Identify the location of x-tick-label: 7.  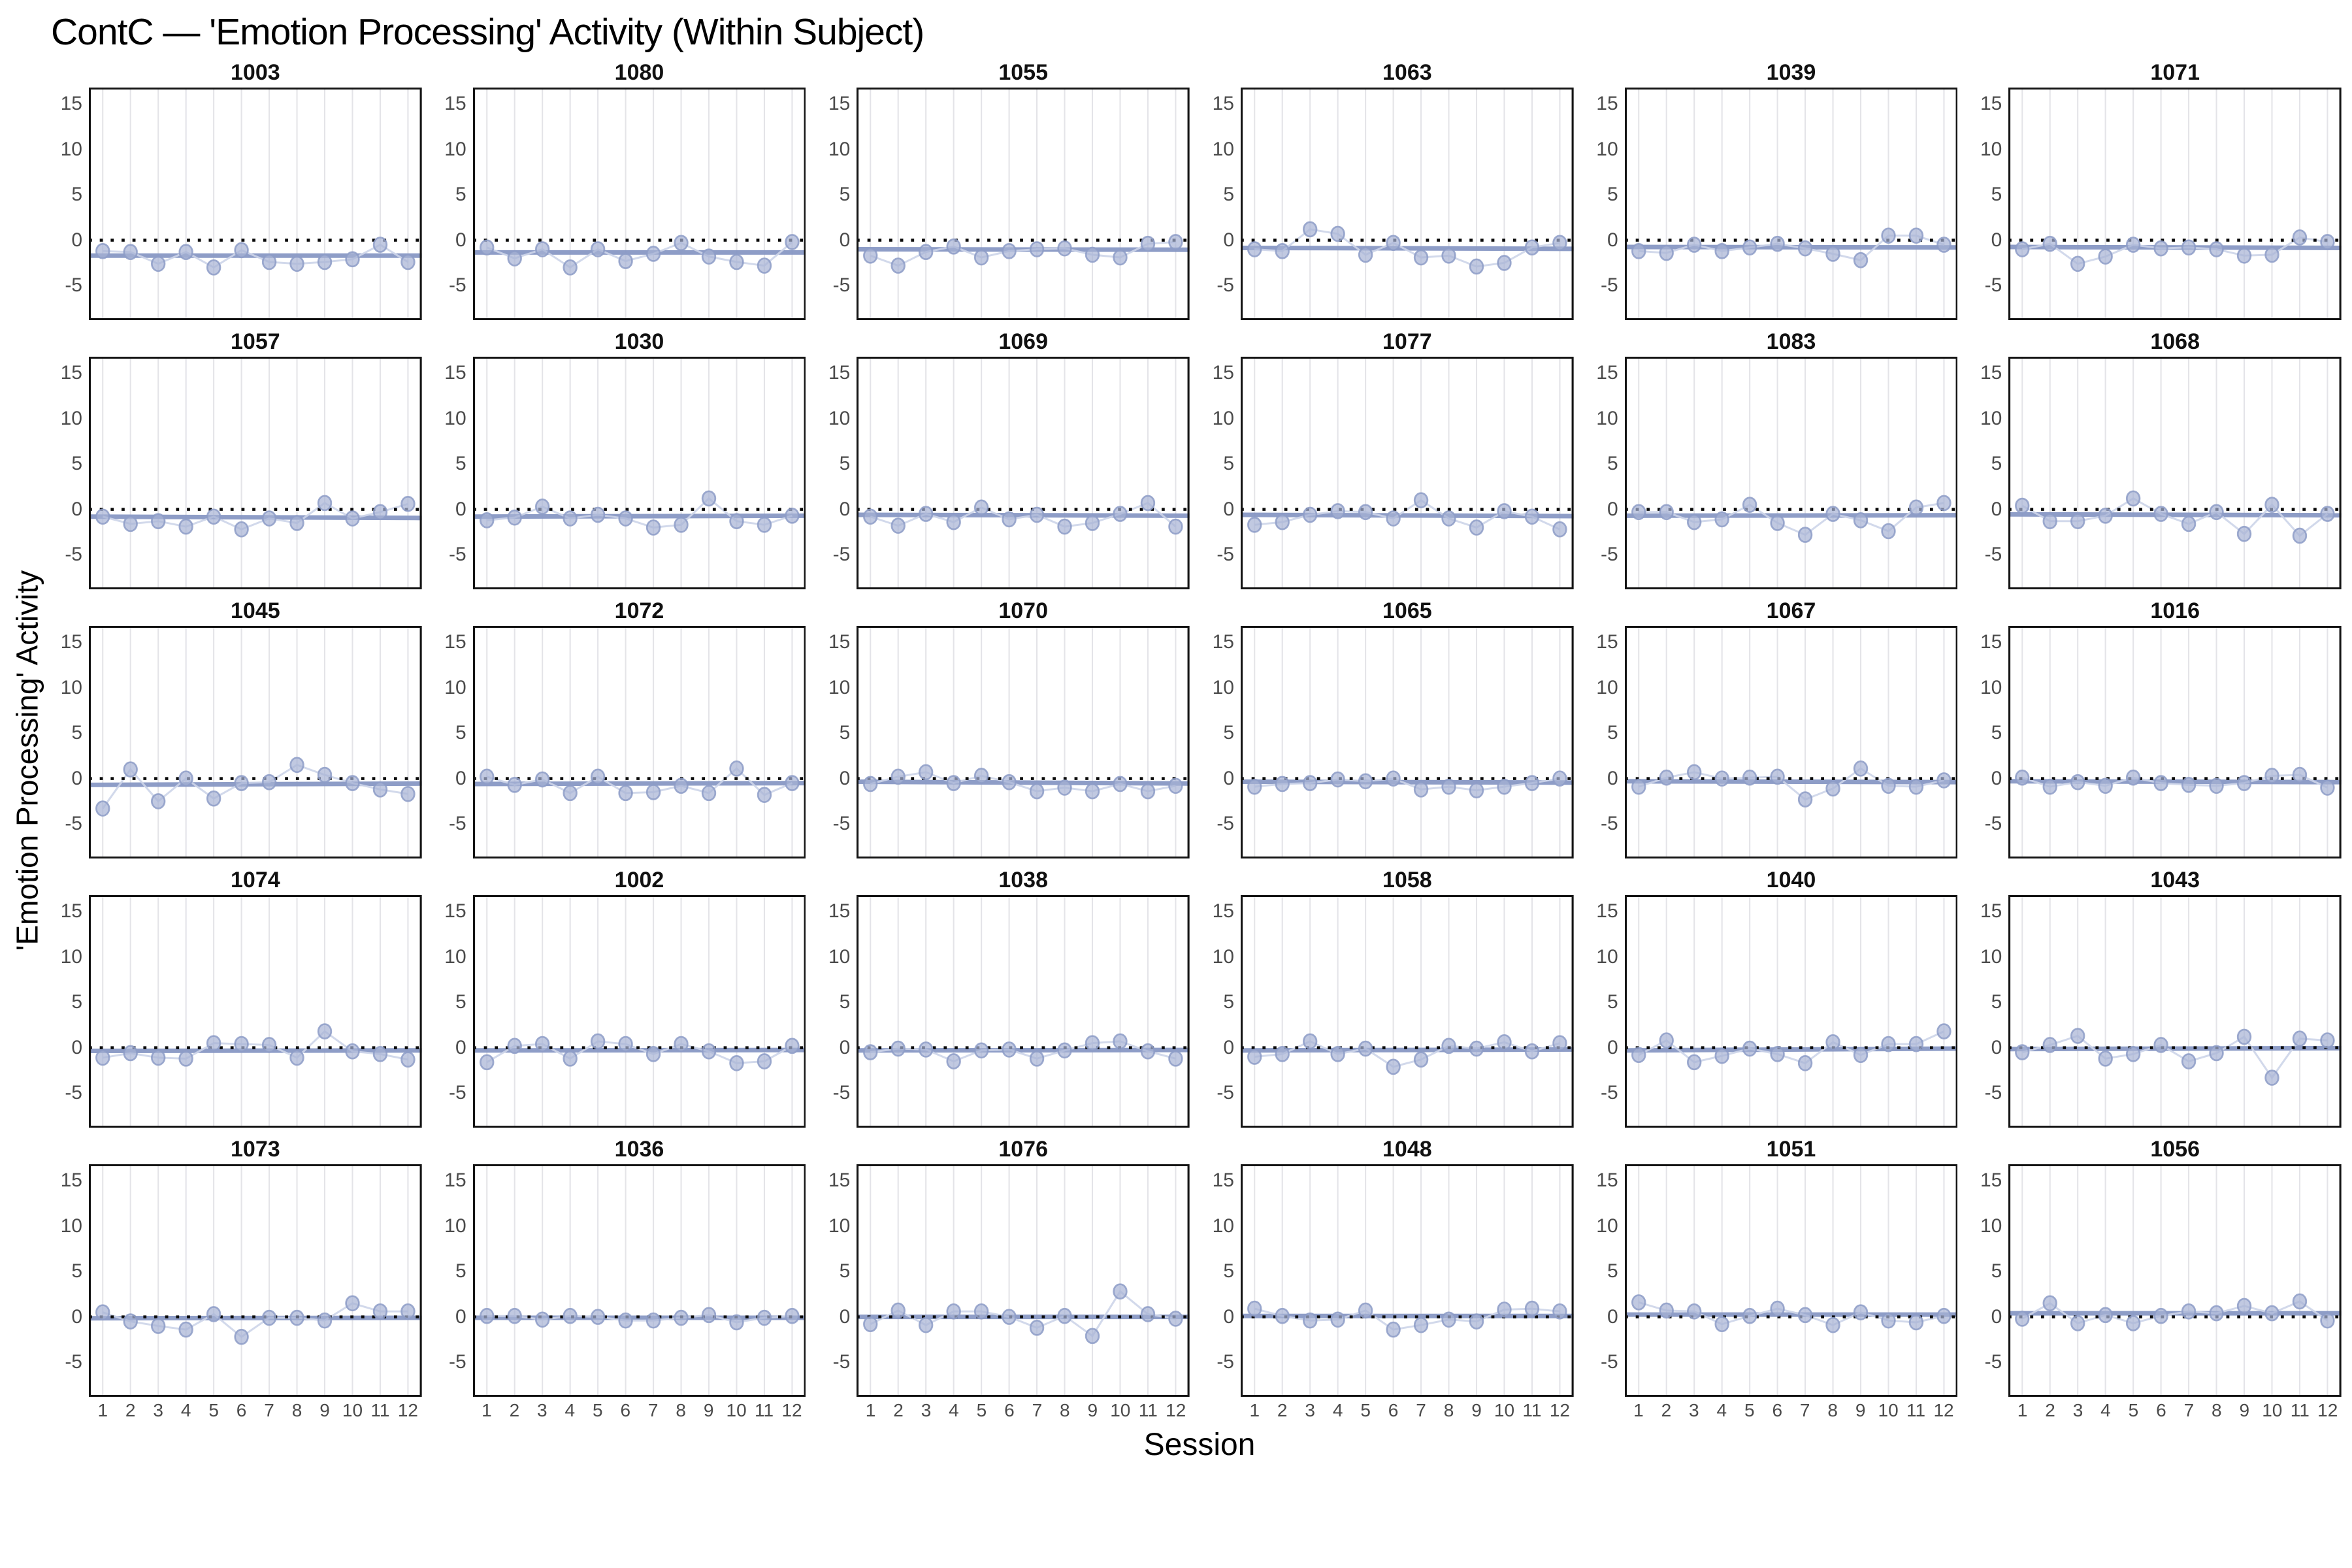
(653, 1410).